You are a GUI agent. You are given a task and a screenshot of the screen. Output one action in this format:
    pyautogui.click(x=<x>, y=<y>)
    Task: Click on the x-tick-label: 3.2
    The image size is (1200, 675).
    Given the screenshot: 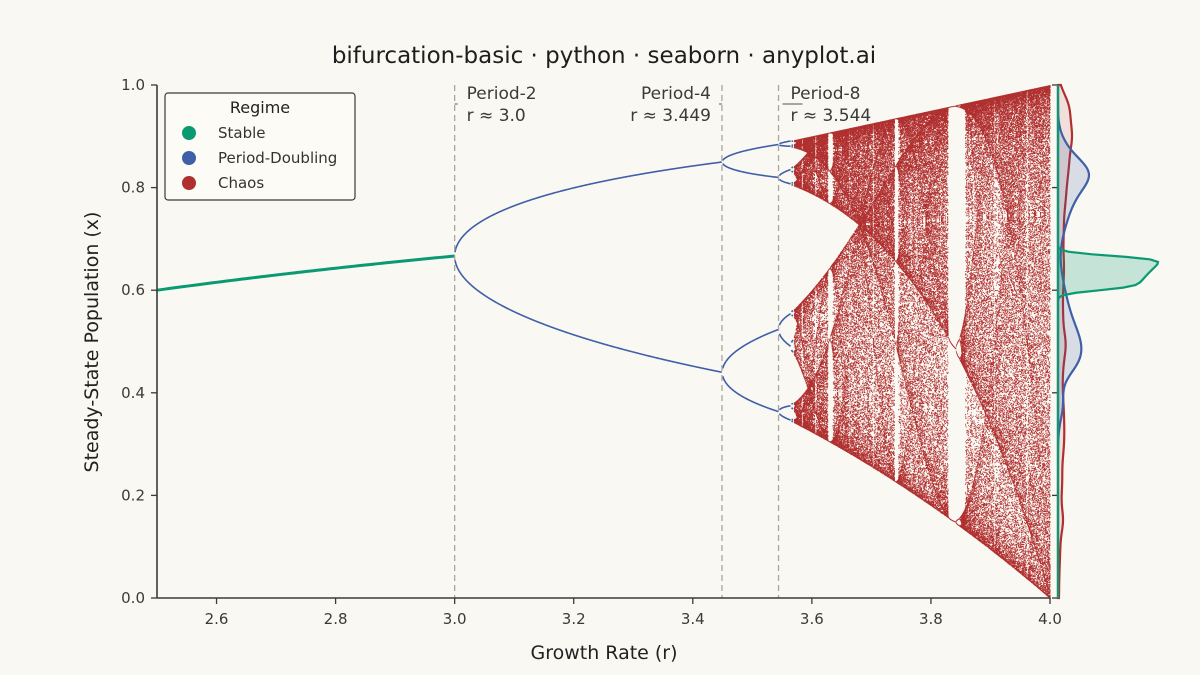 What is the action you would take?
    pyautogui.click(x=574, y=619)
    